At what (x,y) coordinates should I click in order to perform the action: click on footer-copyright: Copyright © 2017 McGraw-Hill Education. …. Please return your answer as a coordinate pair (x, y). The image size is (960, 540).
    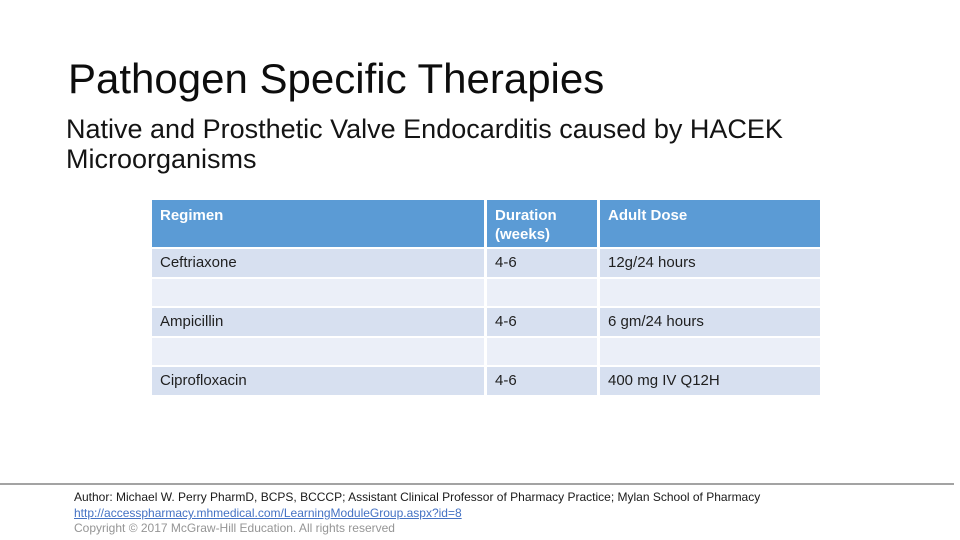
    Looking at the image, I should click on (234, 528).